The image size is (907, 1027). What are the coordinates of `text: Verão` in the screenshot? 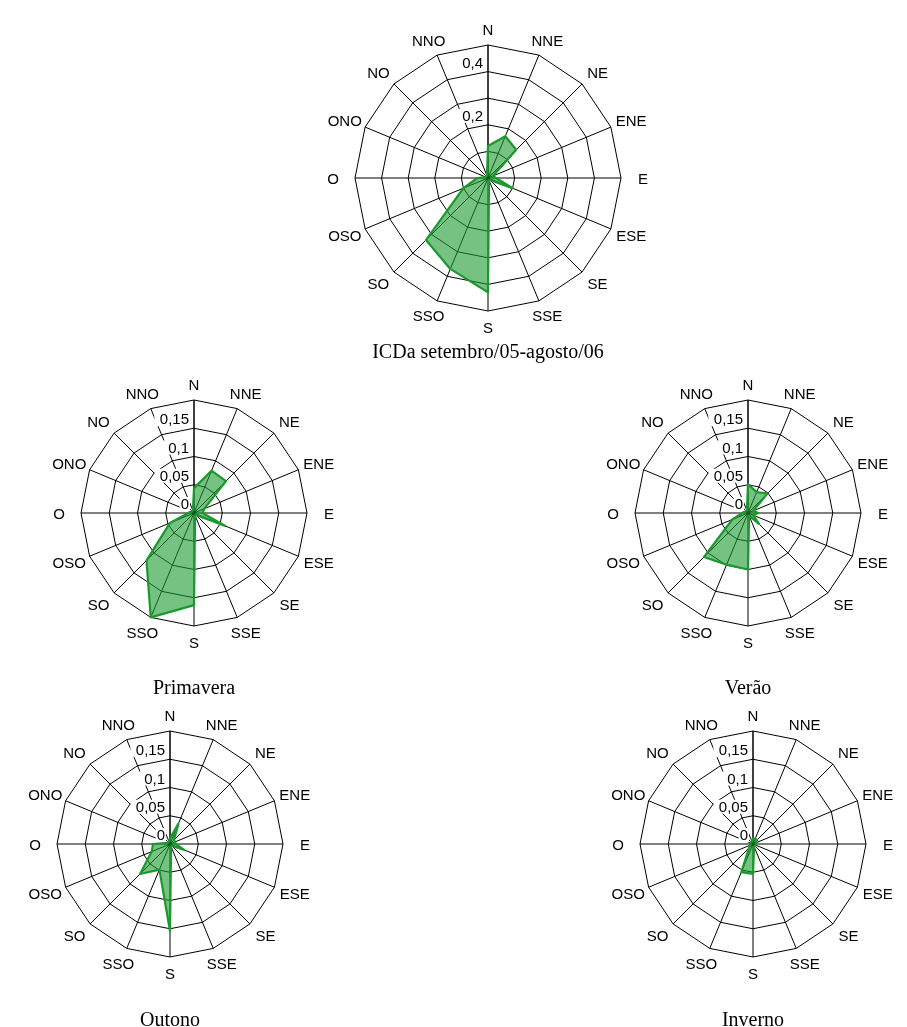 It's located at (748, 687).